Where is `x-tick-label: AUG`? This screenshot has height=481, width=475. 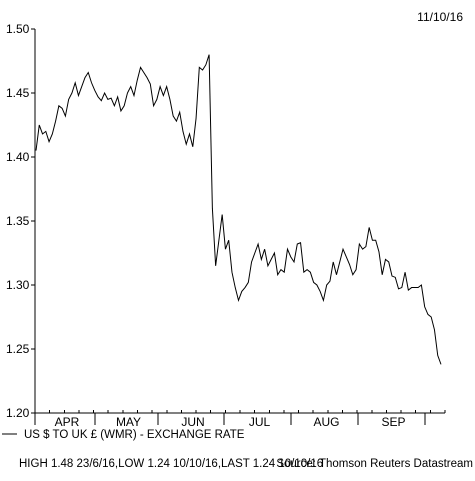
x-tick-label: AUG is located at coordinates (326, 422).